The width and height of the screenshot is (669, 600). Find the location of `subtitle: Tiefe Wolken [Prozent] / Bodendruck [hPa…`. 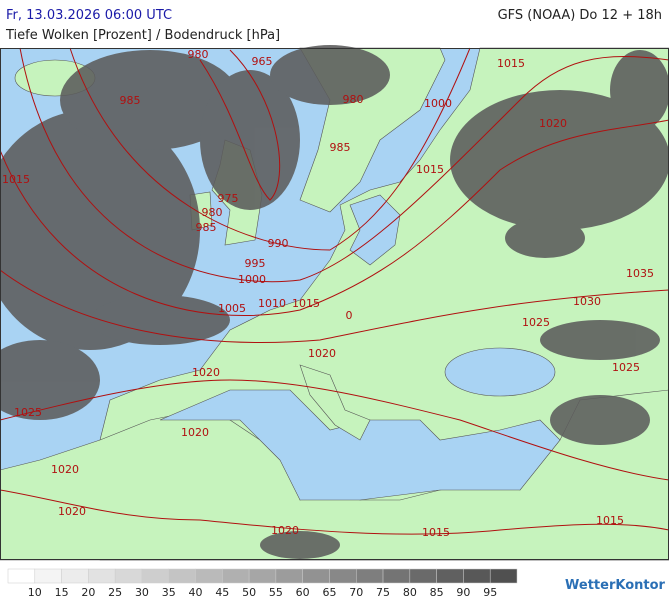

subtitle: Tiefe Wolken [Prozent] / Bodendruck [hPa… is located at coordinates (142, 35).